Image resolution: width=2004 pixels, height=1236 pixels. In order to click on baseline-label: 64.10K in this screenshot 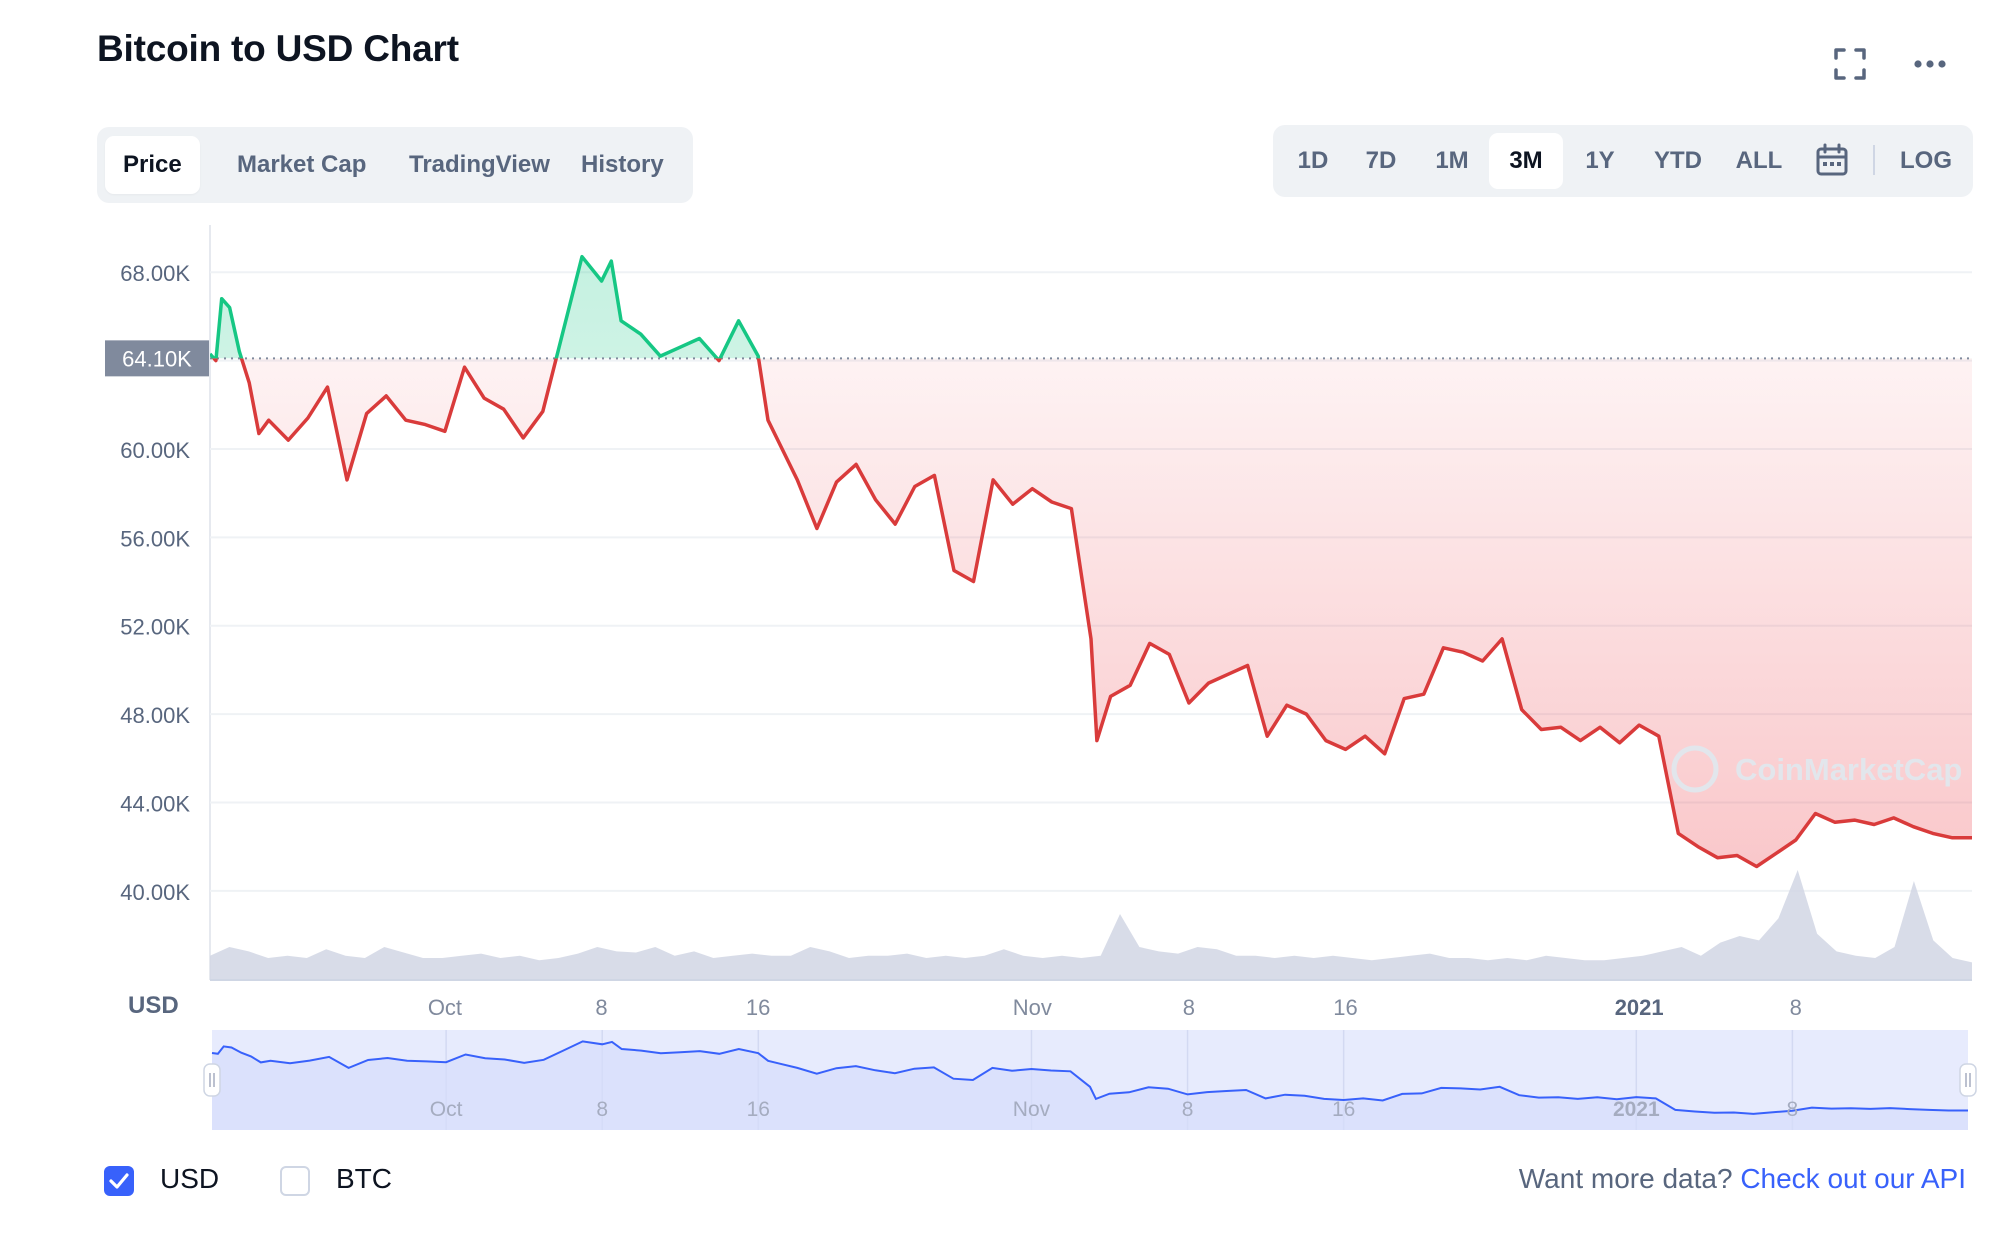, I will do `click(157, 358)`.